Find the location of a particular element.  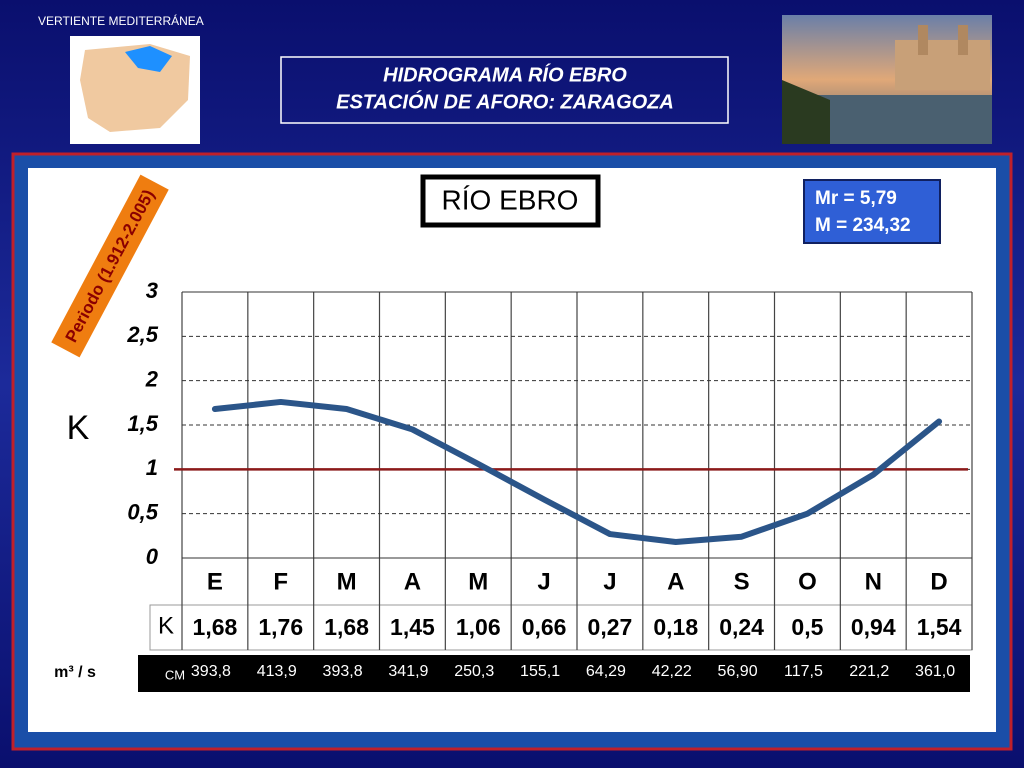

y-tick-label: 2 is located at coordinates (152, 378).